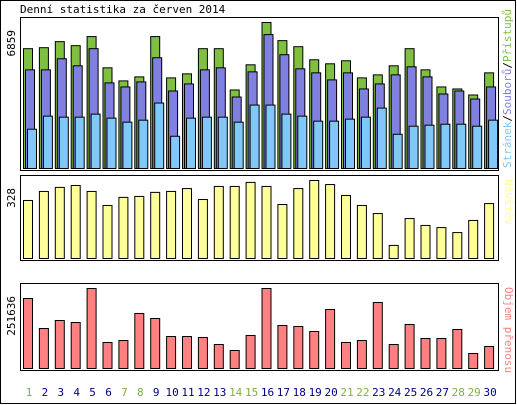 The height and width of the screenshot is (405, 517). I want to click on x-tick-label: 30, so click(489, 392).